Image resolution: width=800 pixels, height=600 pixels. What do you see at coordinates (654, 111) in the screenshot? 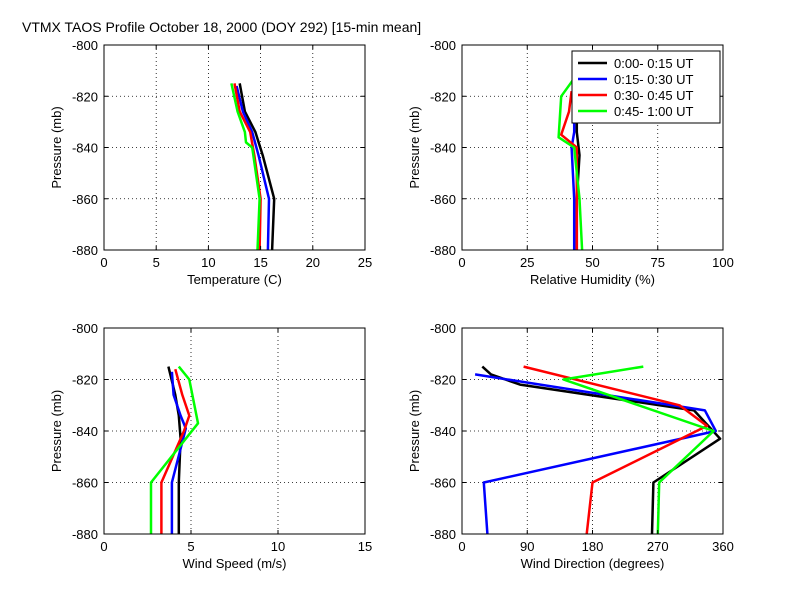
I see `legend-label: 0:45- 1:00 UT` at bounding box center [654, 111].